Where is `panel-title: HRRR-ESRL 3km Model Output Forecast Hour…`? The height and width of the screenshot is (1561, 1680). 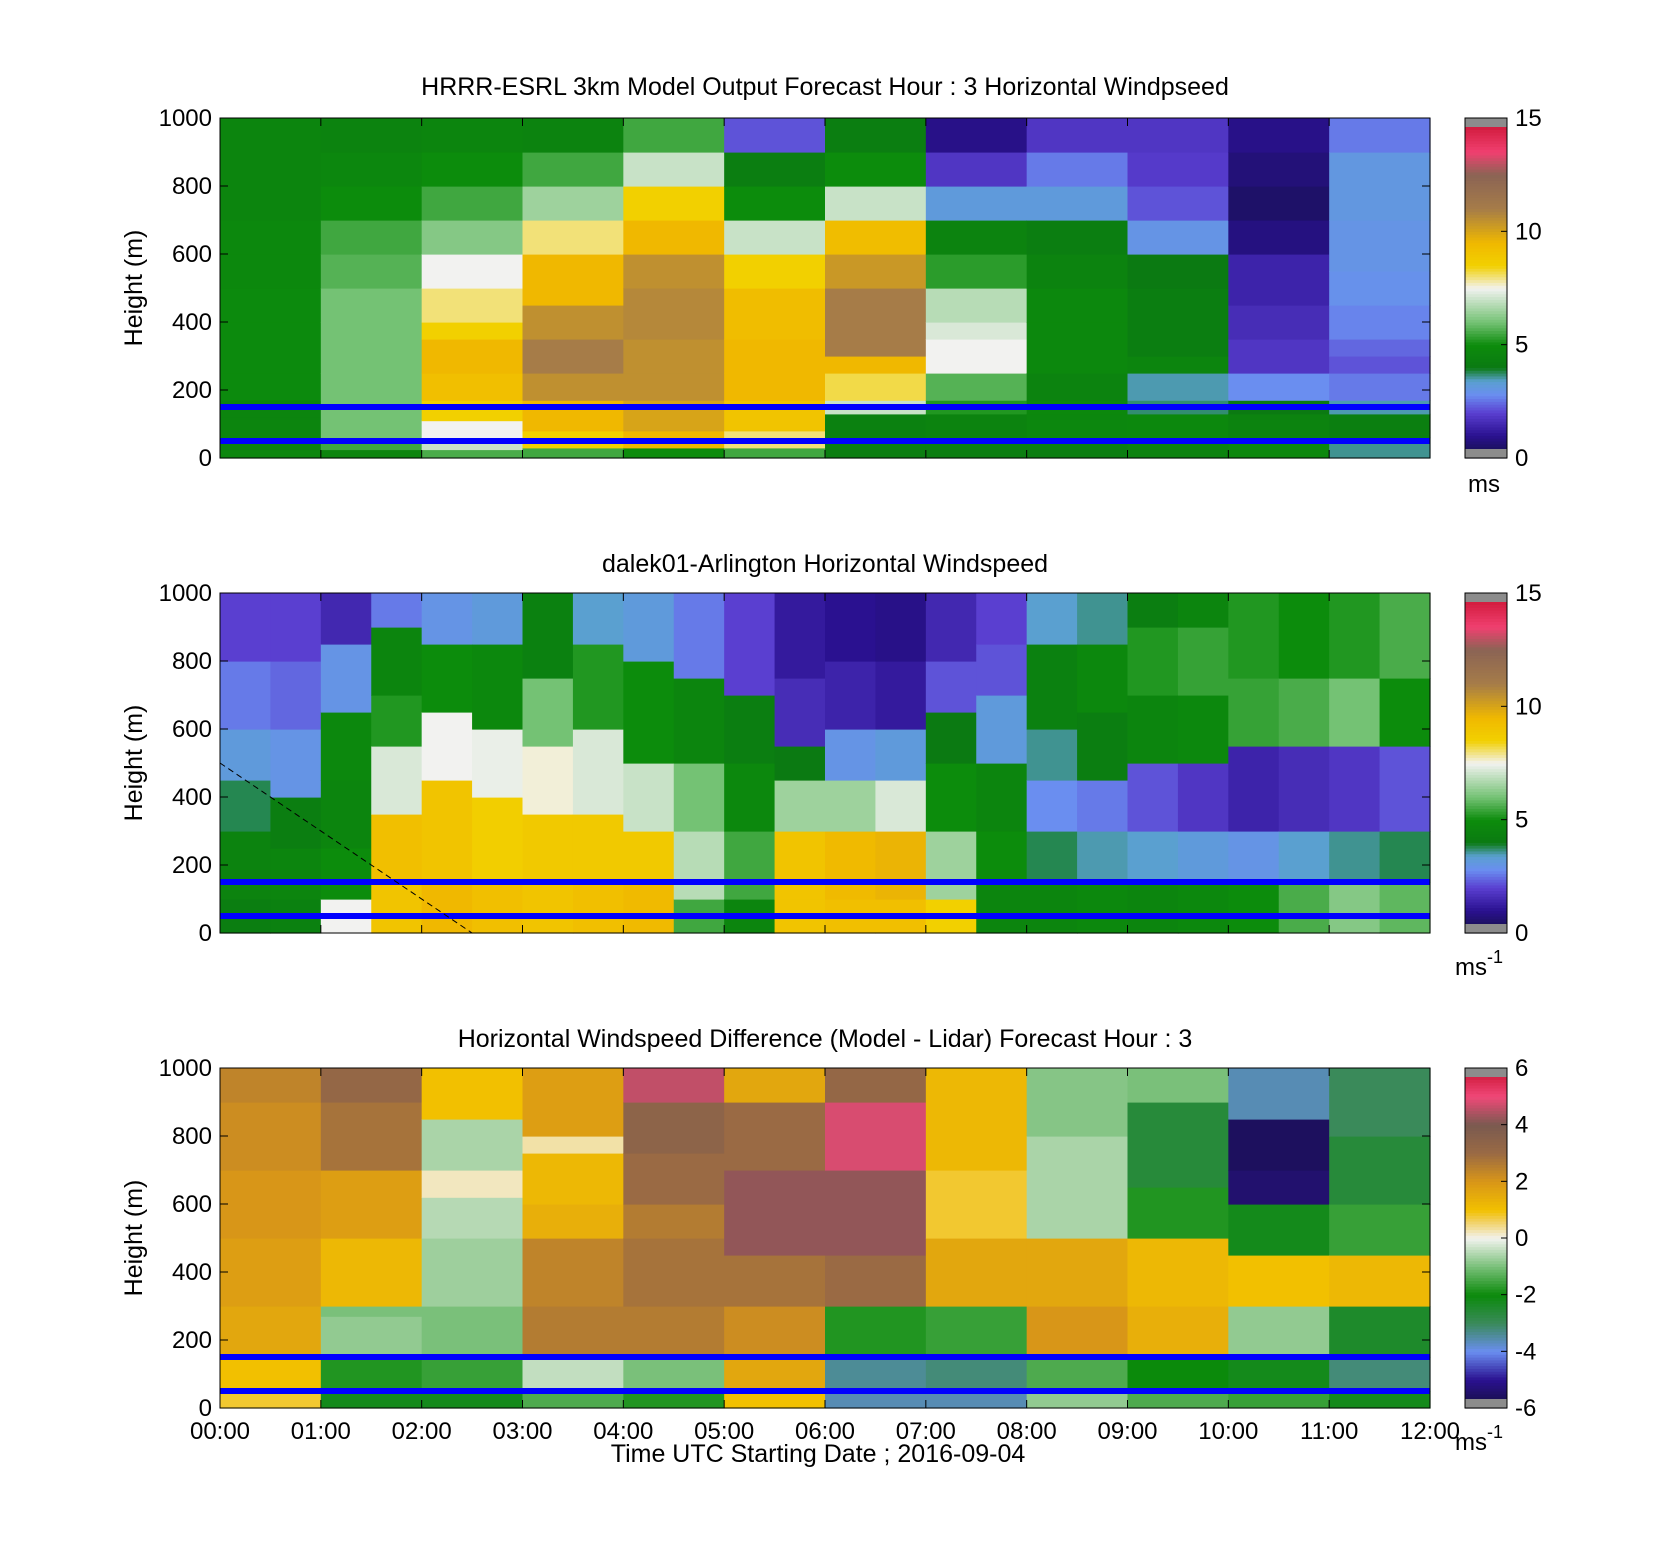
panel-title: HRRR-ESRL 3km Model Output Forecast Hour… is located at coordinates (825, 87).